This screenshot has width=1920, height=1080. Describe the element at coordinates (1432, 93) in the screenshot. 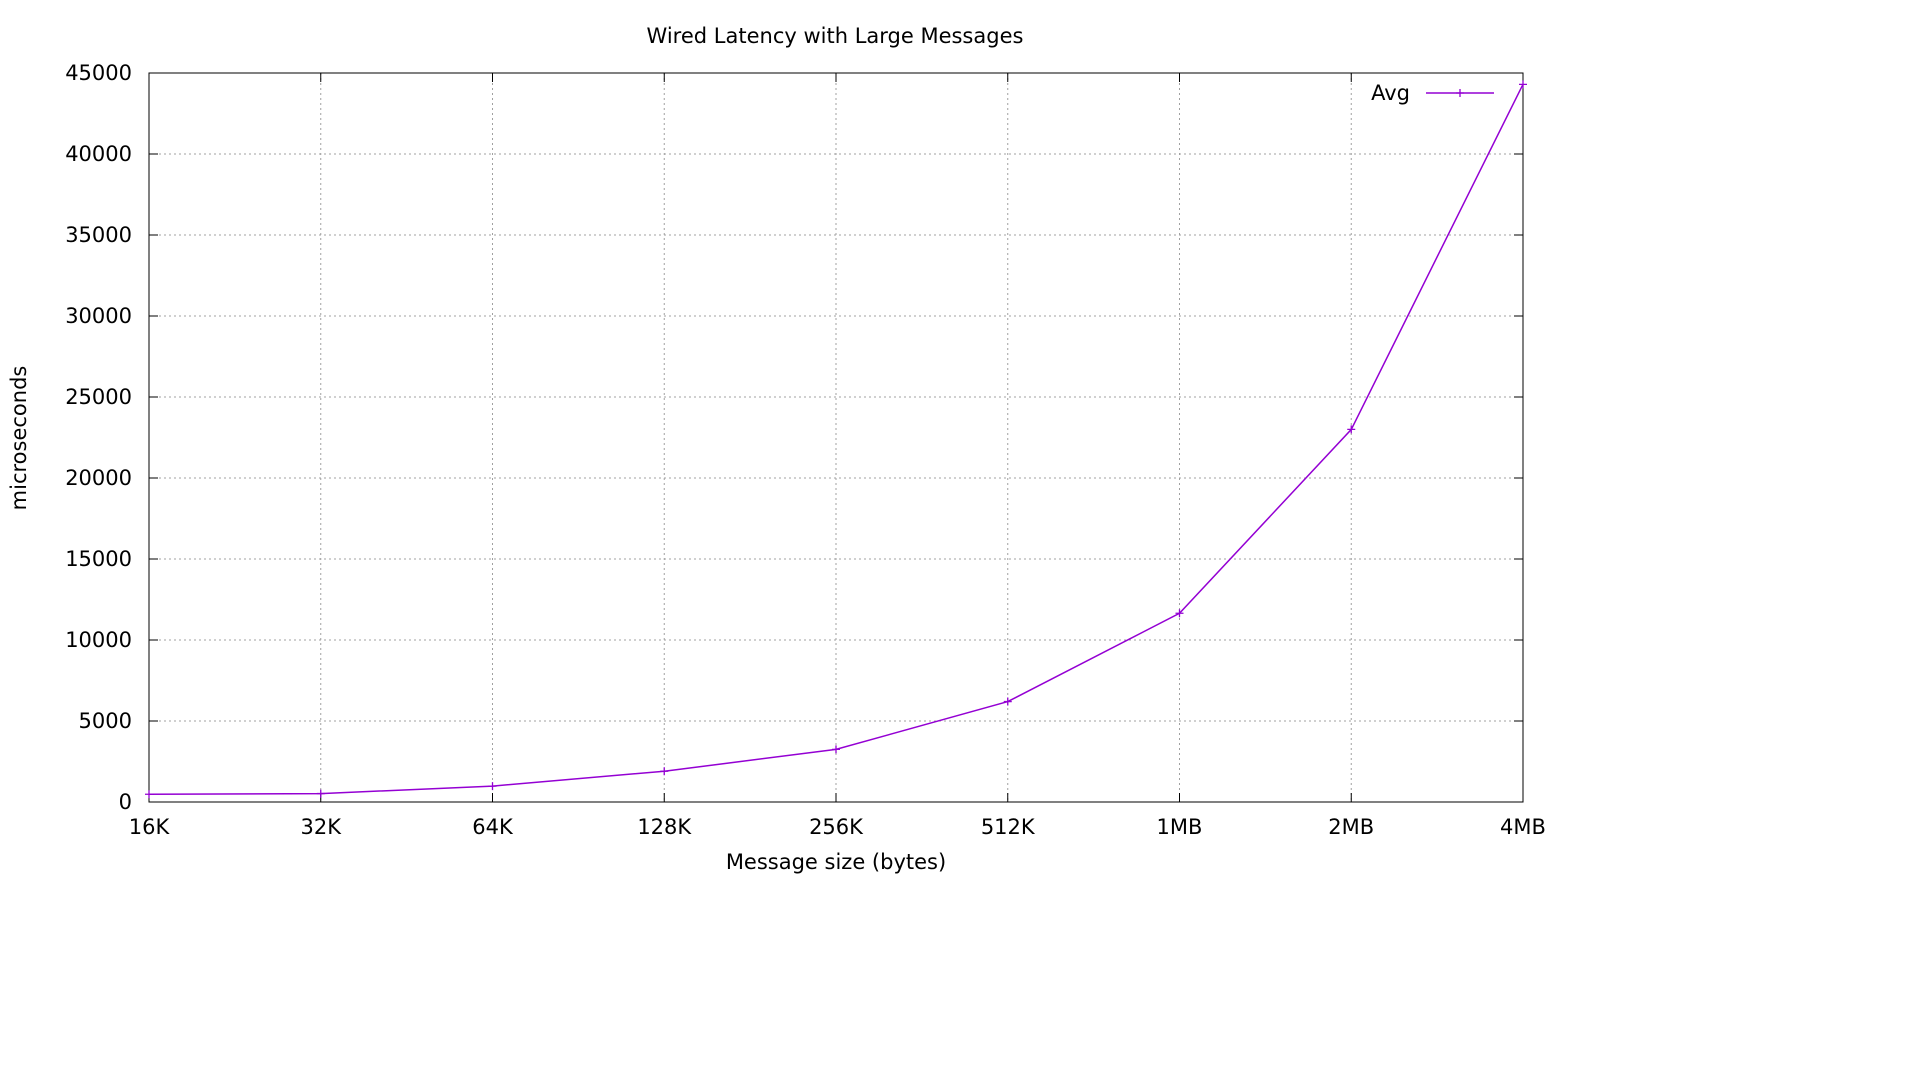

I see `legend: Avg` at that location.